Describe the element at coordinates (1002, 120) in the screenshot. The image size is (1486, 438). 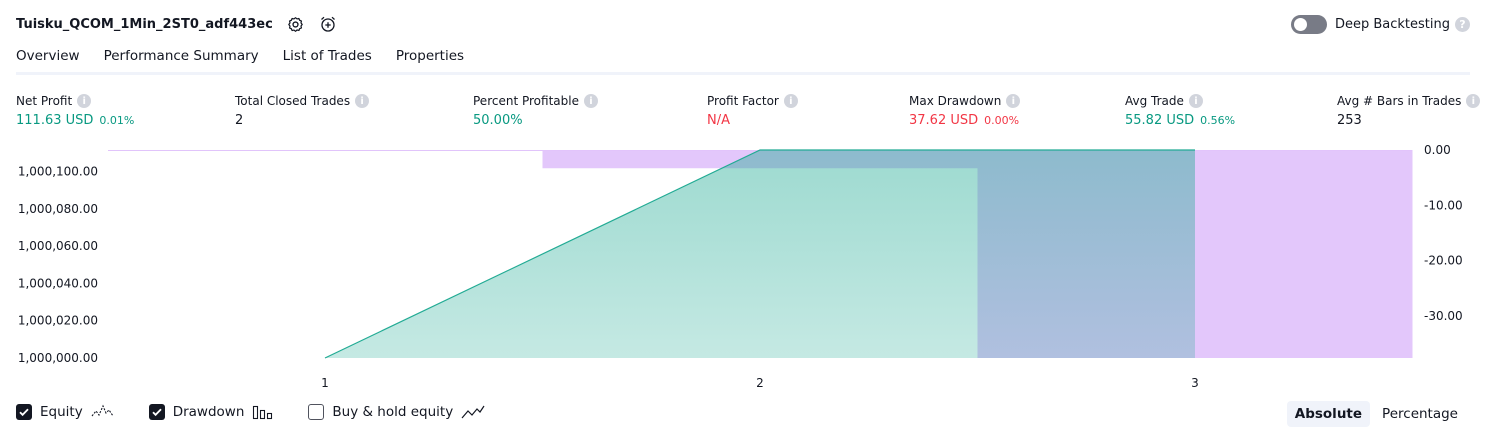
I see `stat-percent: 0.00%` at that location.